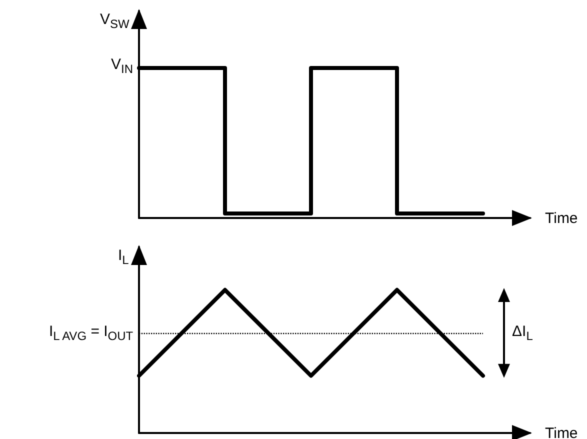  What do you see at coordinates (522, 332) in the screenshot?
I see `text: ΔI$_{L}$` at bounding box center [522, 332].